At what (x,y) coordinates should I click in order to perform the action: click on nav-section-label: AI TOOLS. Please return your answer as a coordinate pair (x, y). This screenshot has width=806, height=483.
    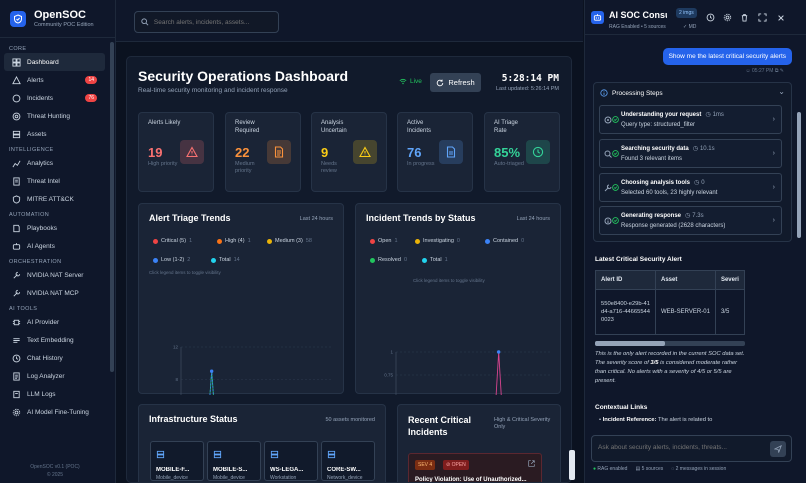
    Looking at the image, I should click on (23, 309).